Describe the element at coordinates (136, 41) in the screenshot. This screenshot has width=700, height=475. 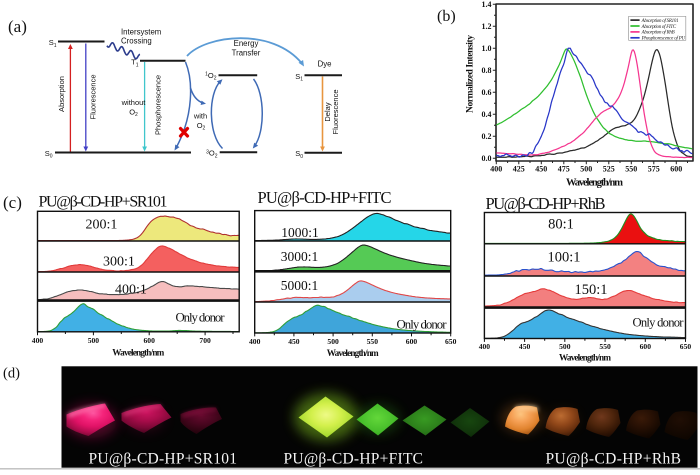
I see `svg-text: Crossing` at that location.